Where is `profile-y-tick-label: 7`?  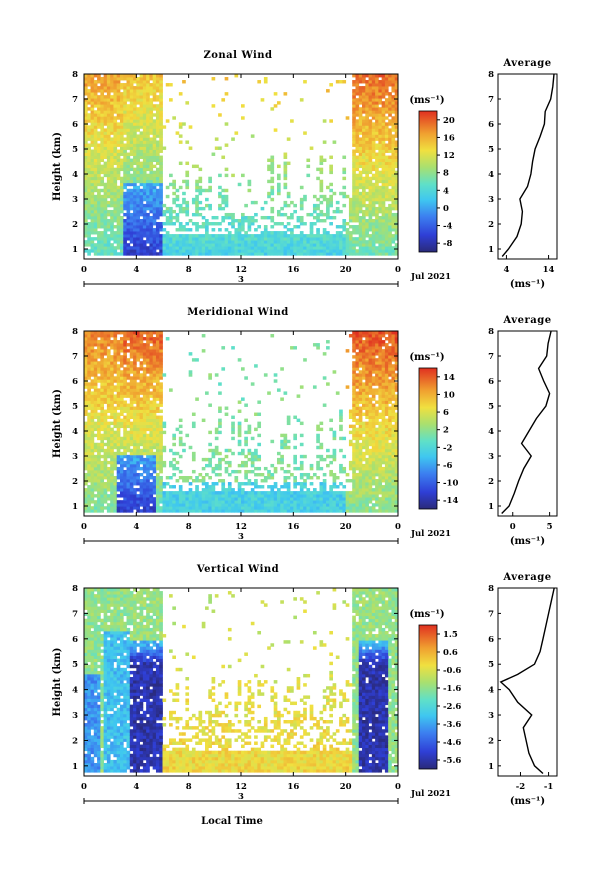 profile-y-tick-label: 7 is located at coordinates (491, 100).